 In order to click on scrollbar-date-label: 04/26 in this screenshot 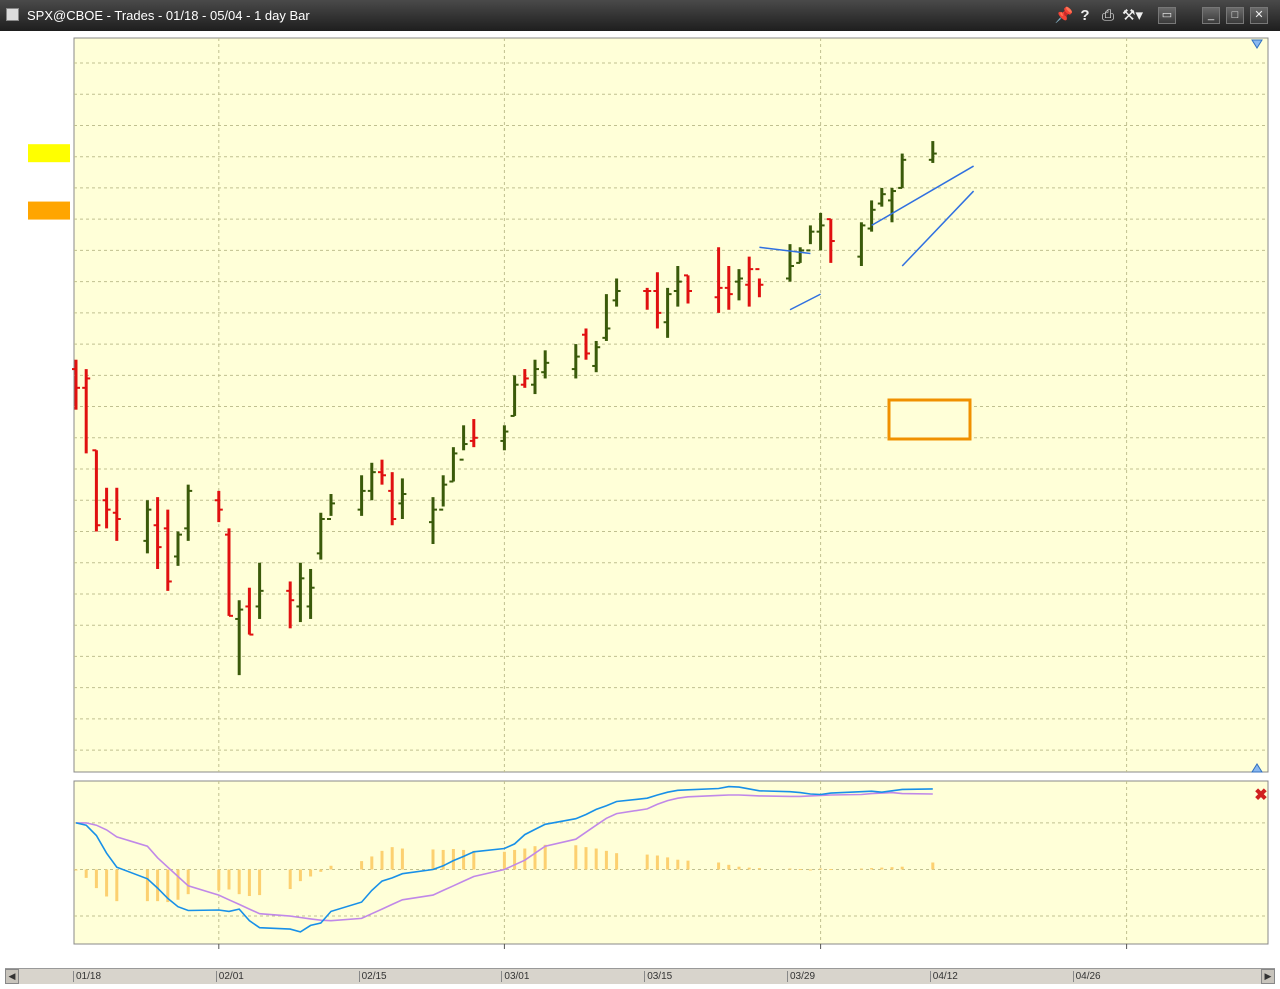, I will do `click(1086, 976)`.